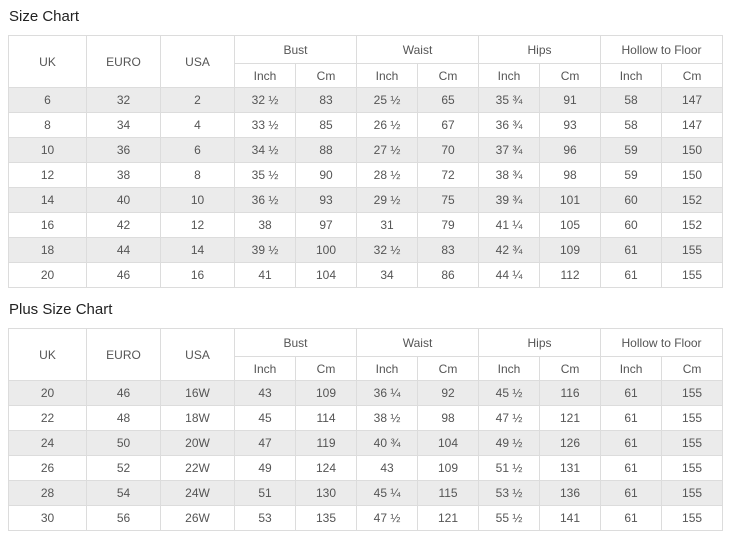 The height and width of the screenshot is (539, 730). I want to click on size-value-cell: 38, so click(123, 175).